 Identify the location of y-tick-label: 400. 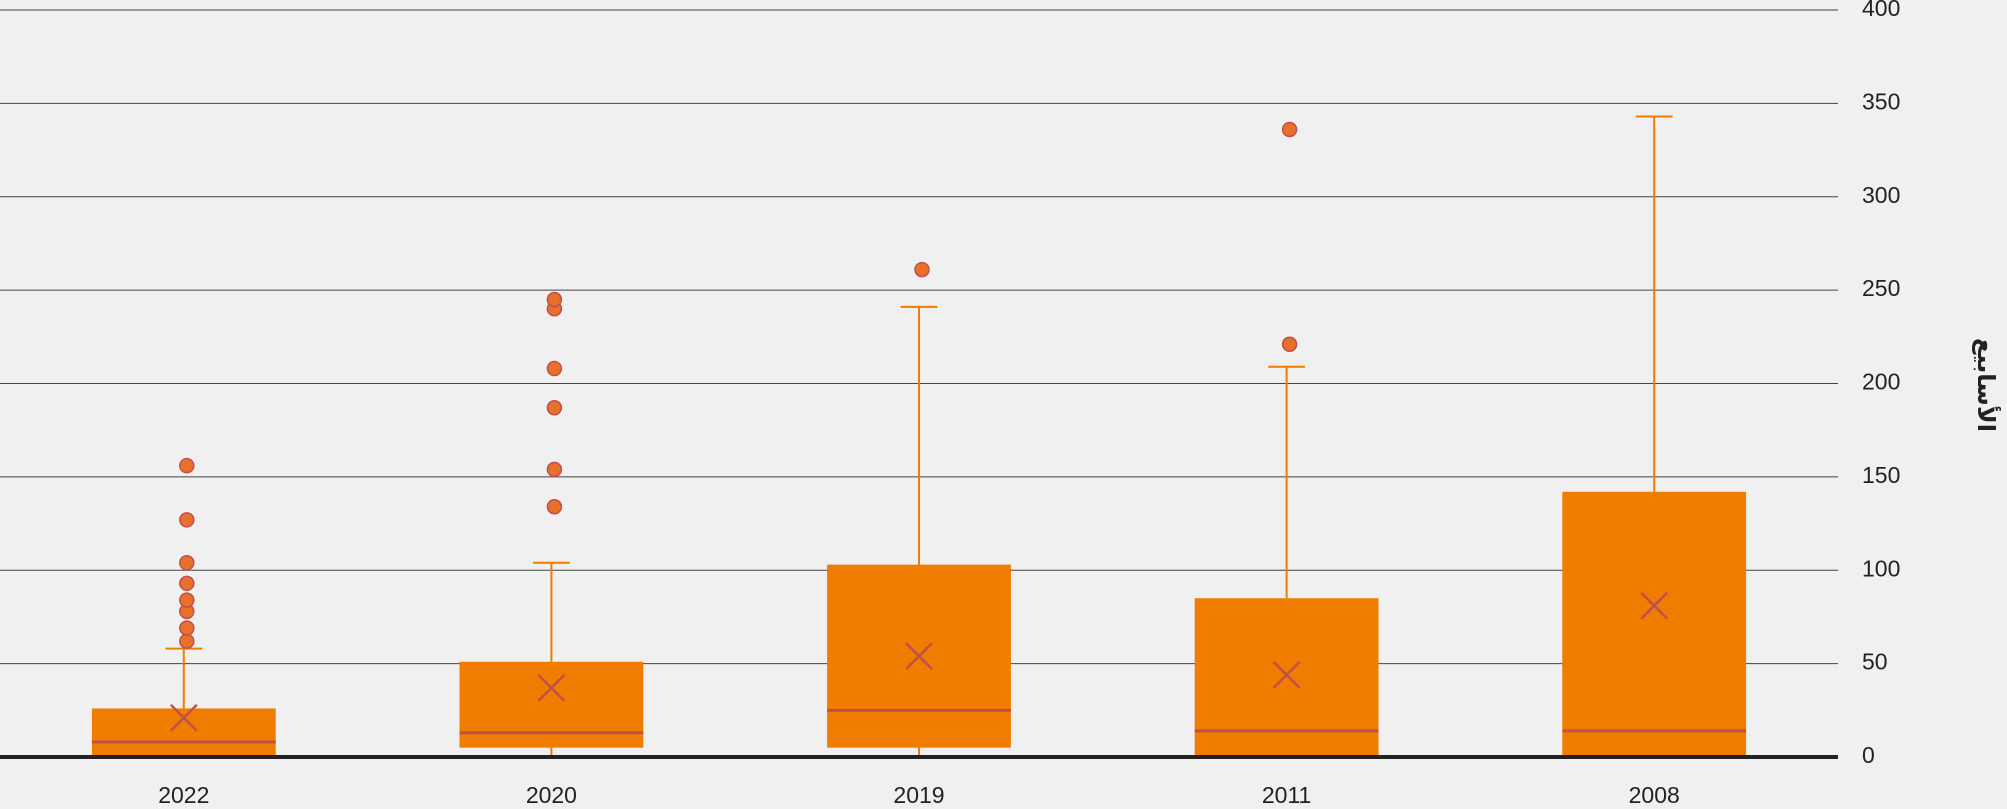
(1881, 10).